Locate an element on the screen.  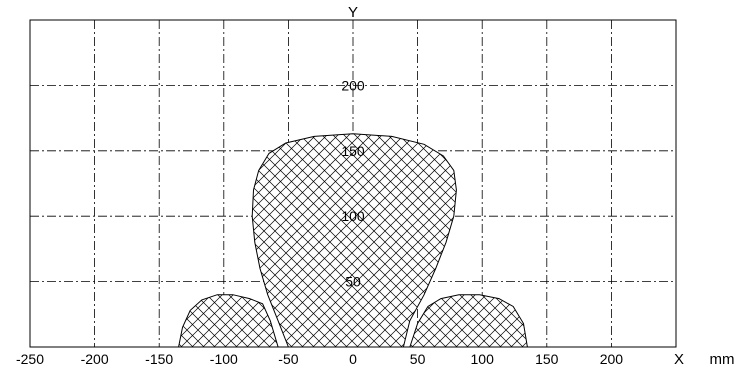
y-axis-label: Y is located at coordinates (353, 12).